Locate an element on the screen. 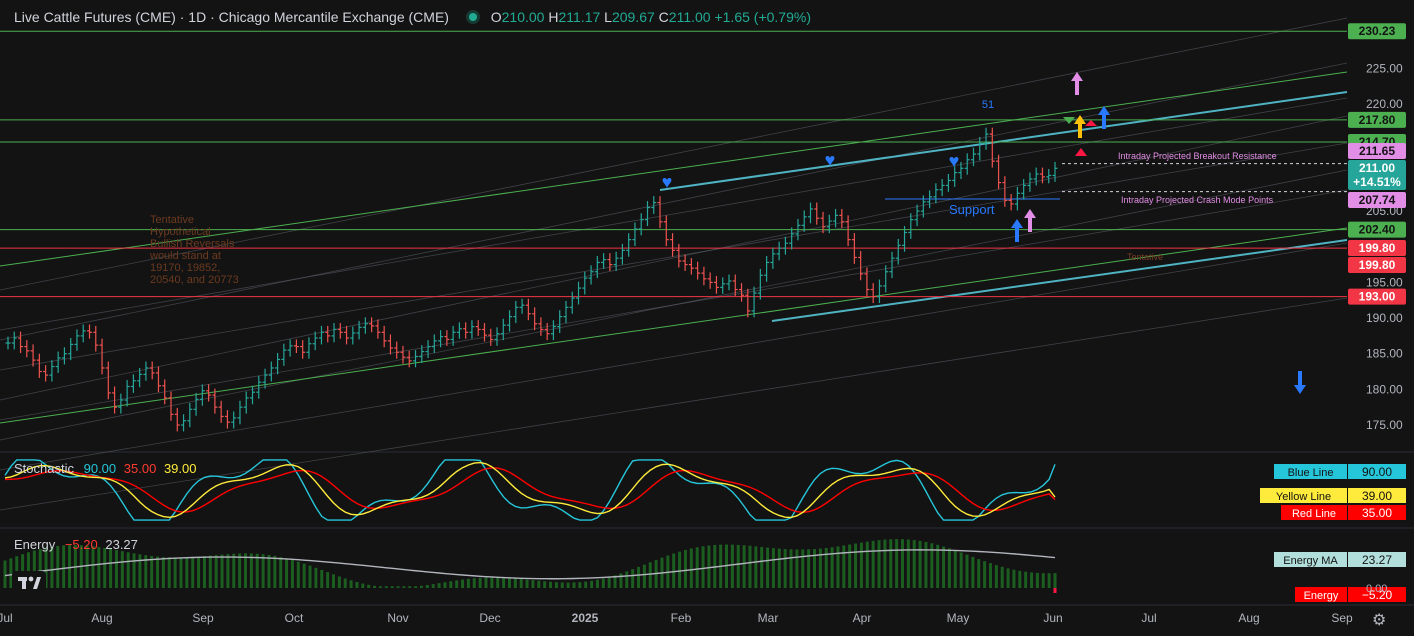  level-price-tag-text: 217.80 is located at coordinates (1377, 120).